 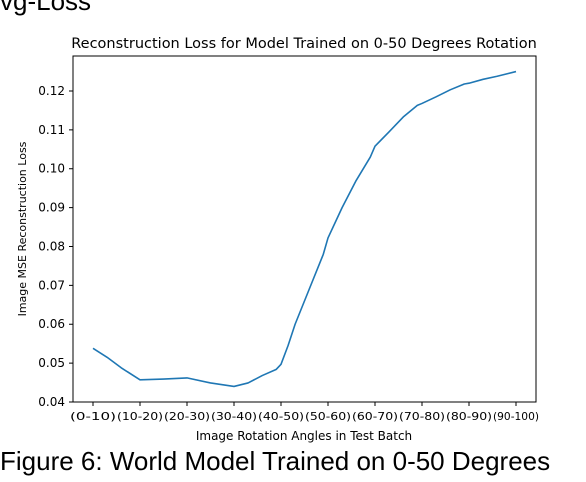 What do you see at coordinates (93, 416) in the screenshot?
I see `x-tick-label: (0-10)` at bounding box center [93, 416].